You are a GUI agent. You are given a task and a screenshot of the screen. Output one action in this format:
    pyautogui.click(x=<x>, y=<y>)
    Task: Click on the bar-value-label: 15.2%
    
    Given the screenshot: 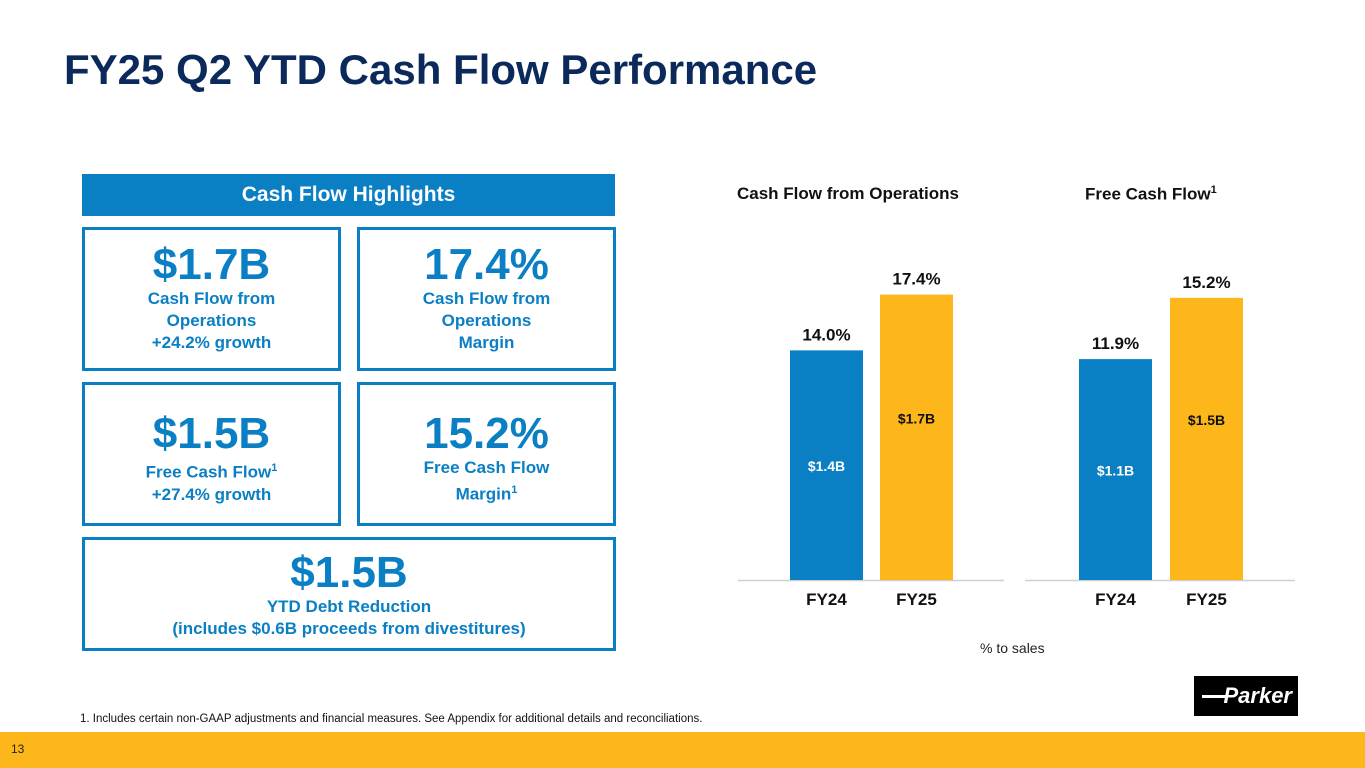 What is the action you would take?
    pyautogui.click(x=1206, y=282)
    